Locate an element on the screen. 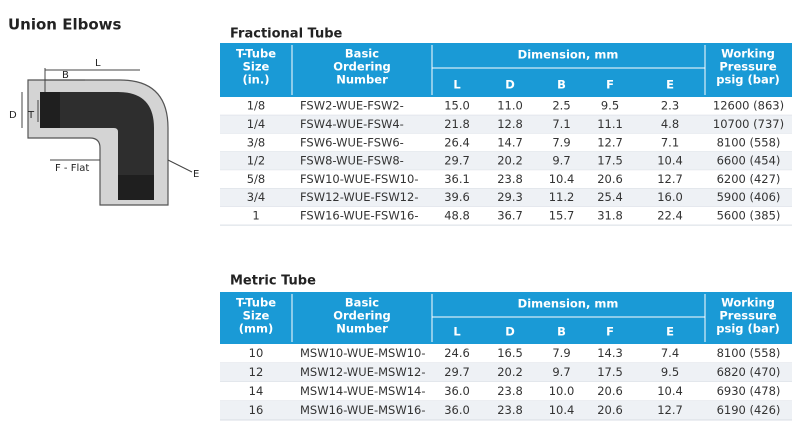 This screenshot has width=800, height=428. header-cell: psig (bar) is located at coordinates (747, 329).